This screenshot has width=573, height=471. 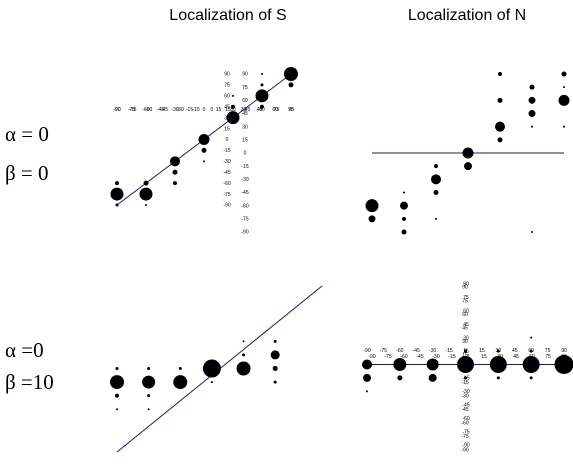 I want to click on x-tick-label: -30, so click(x=435, y=357).